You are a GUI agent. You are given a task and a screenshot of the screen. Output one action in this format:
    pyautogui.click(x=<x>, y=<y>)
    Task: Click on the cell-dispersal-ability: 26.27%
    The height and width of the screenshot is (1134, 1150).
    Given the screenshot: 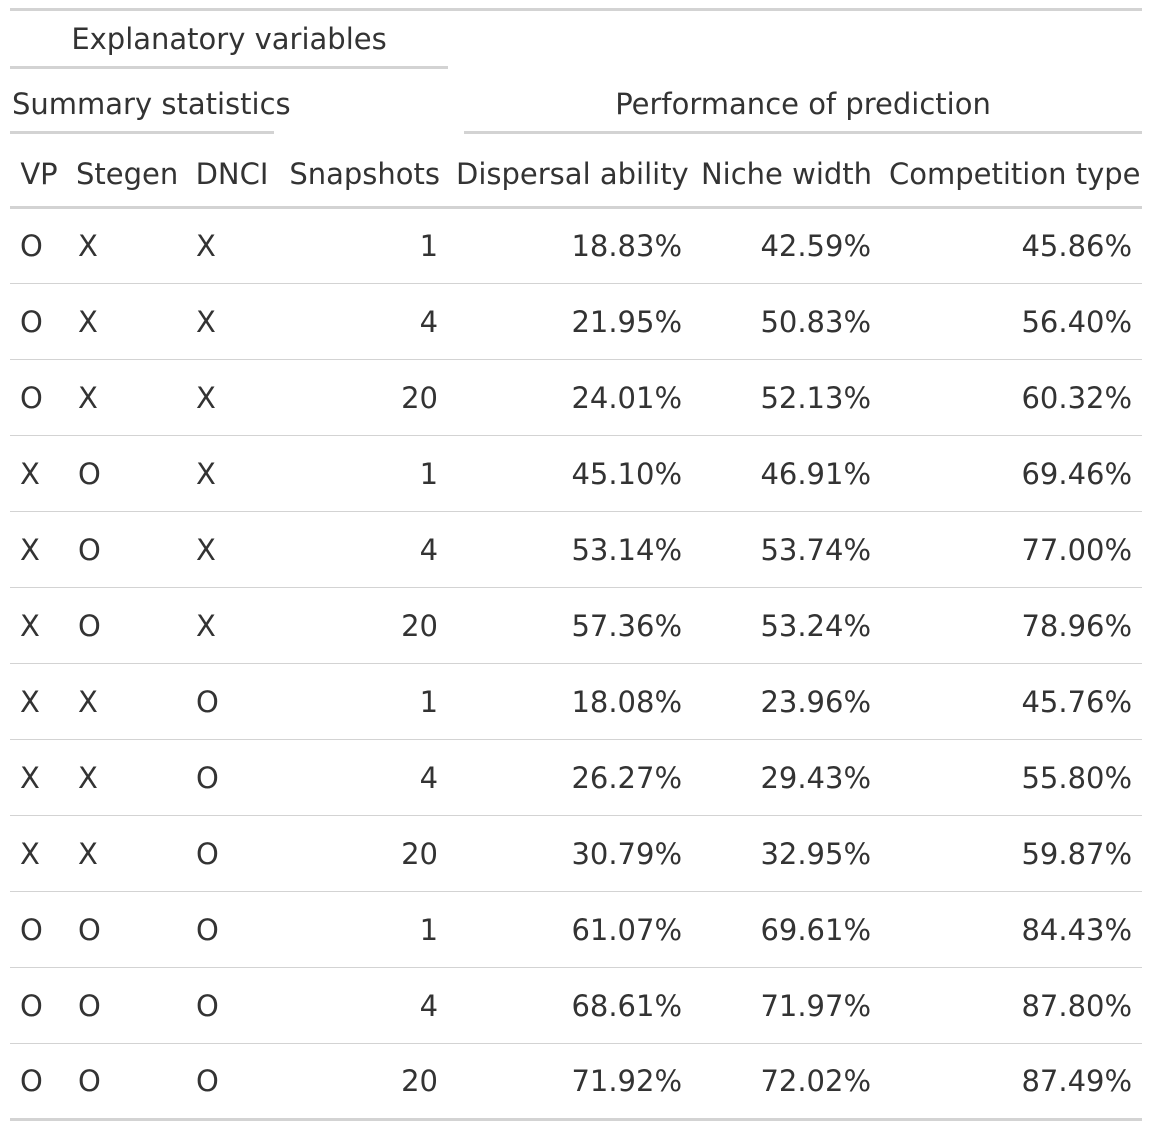 What is the action you would take?
    pyautogui.click(x=570, y=777)
    